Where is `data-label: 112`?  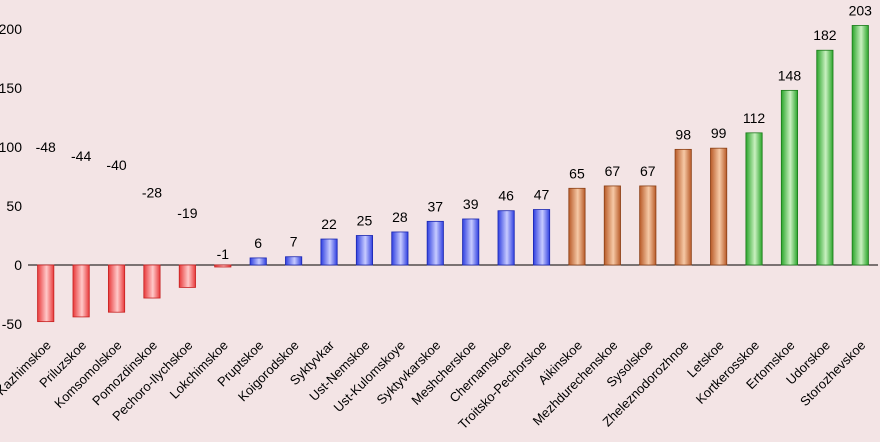
data-label: 112 is located at coordinates (754, 118).